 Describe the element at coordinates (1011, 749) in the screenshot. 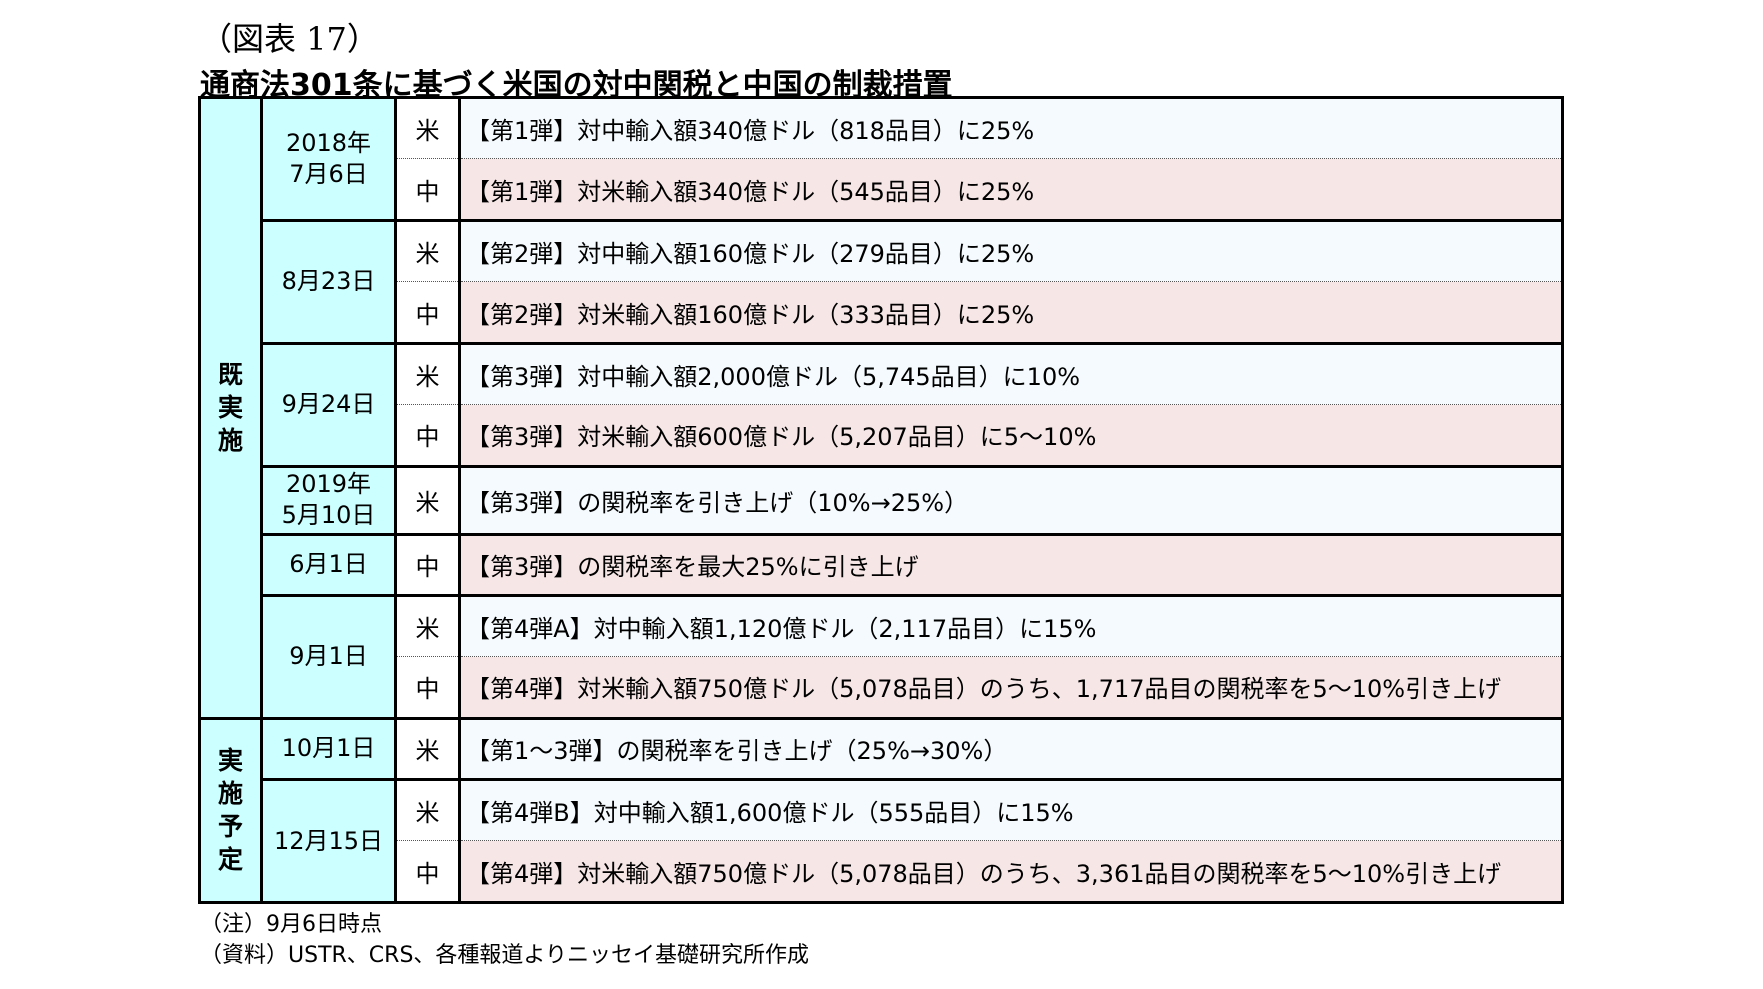

I see `measure-cell: 【第1～3弾】の関税率を引き上げ（25%→30%）` at that location.